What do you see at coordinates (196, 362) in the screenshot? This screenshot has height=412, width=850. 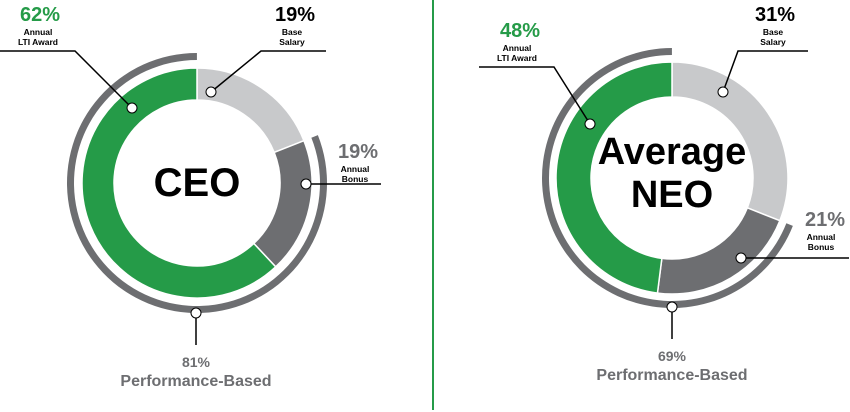 I see `performance-pct: 81%` at bounding box center [196, 362].